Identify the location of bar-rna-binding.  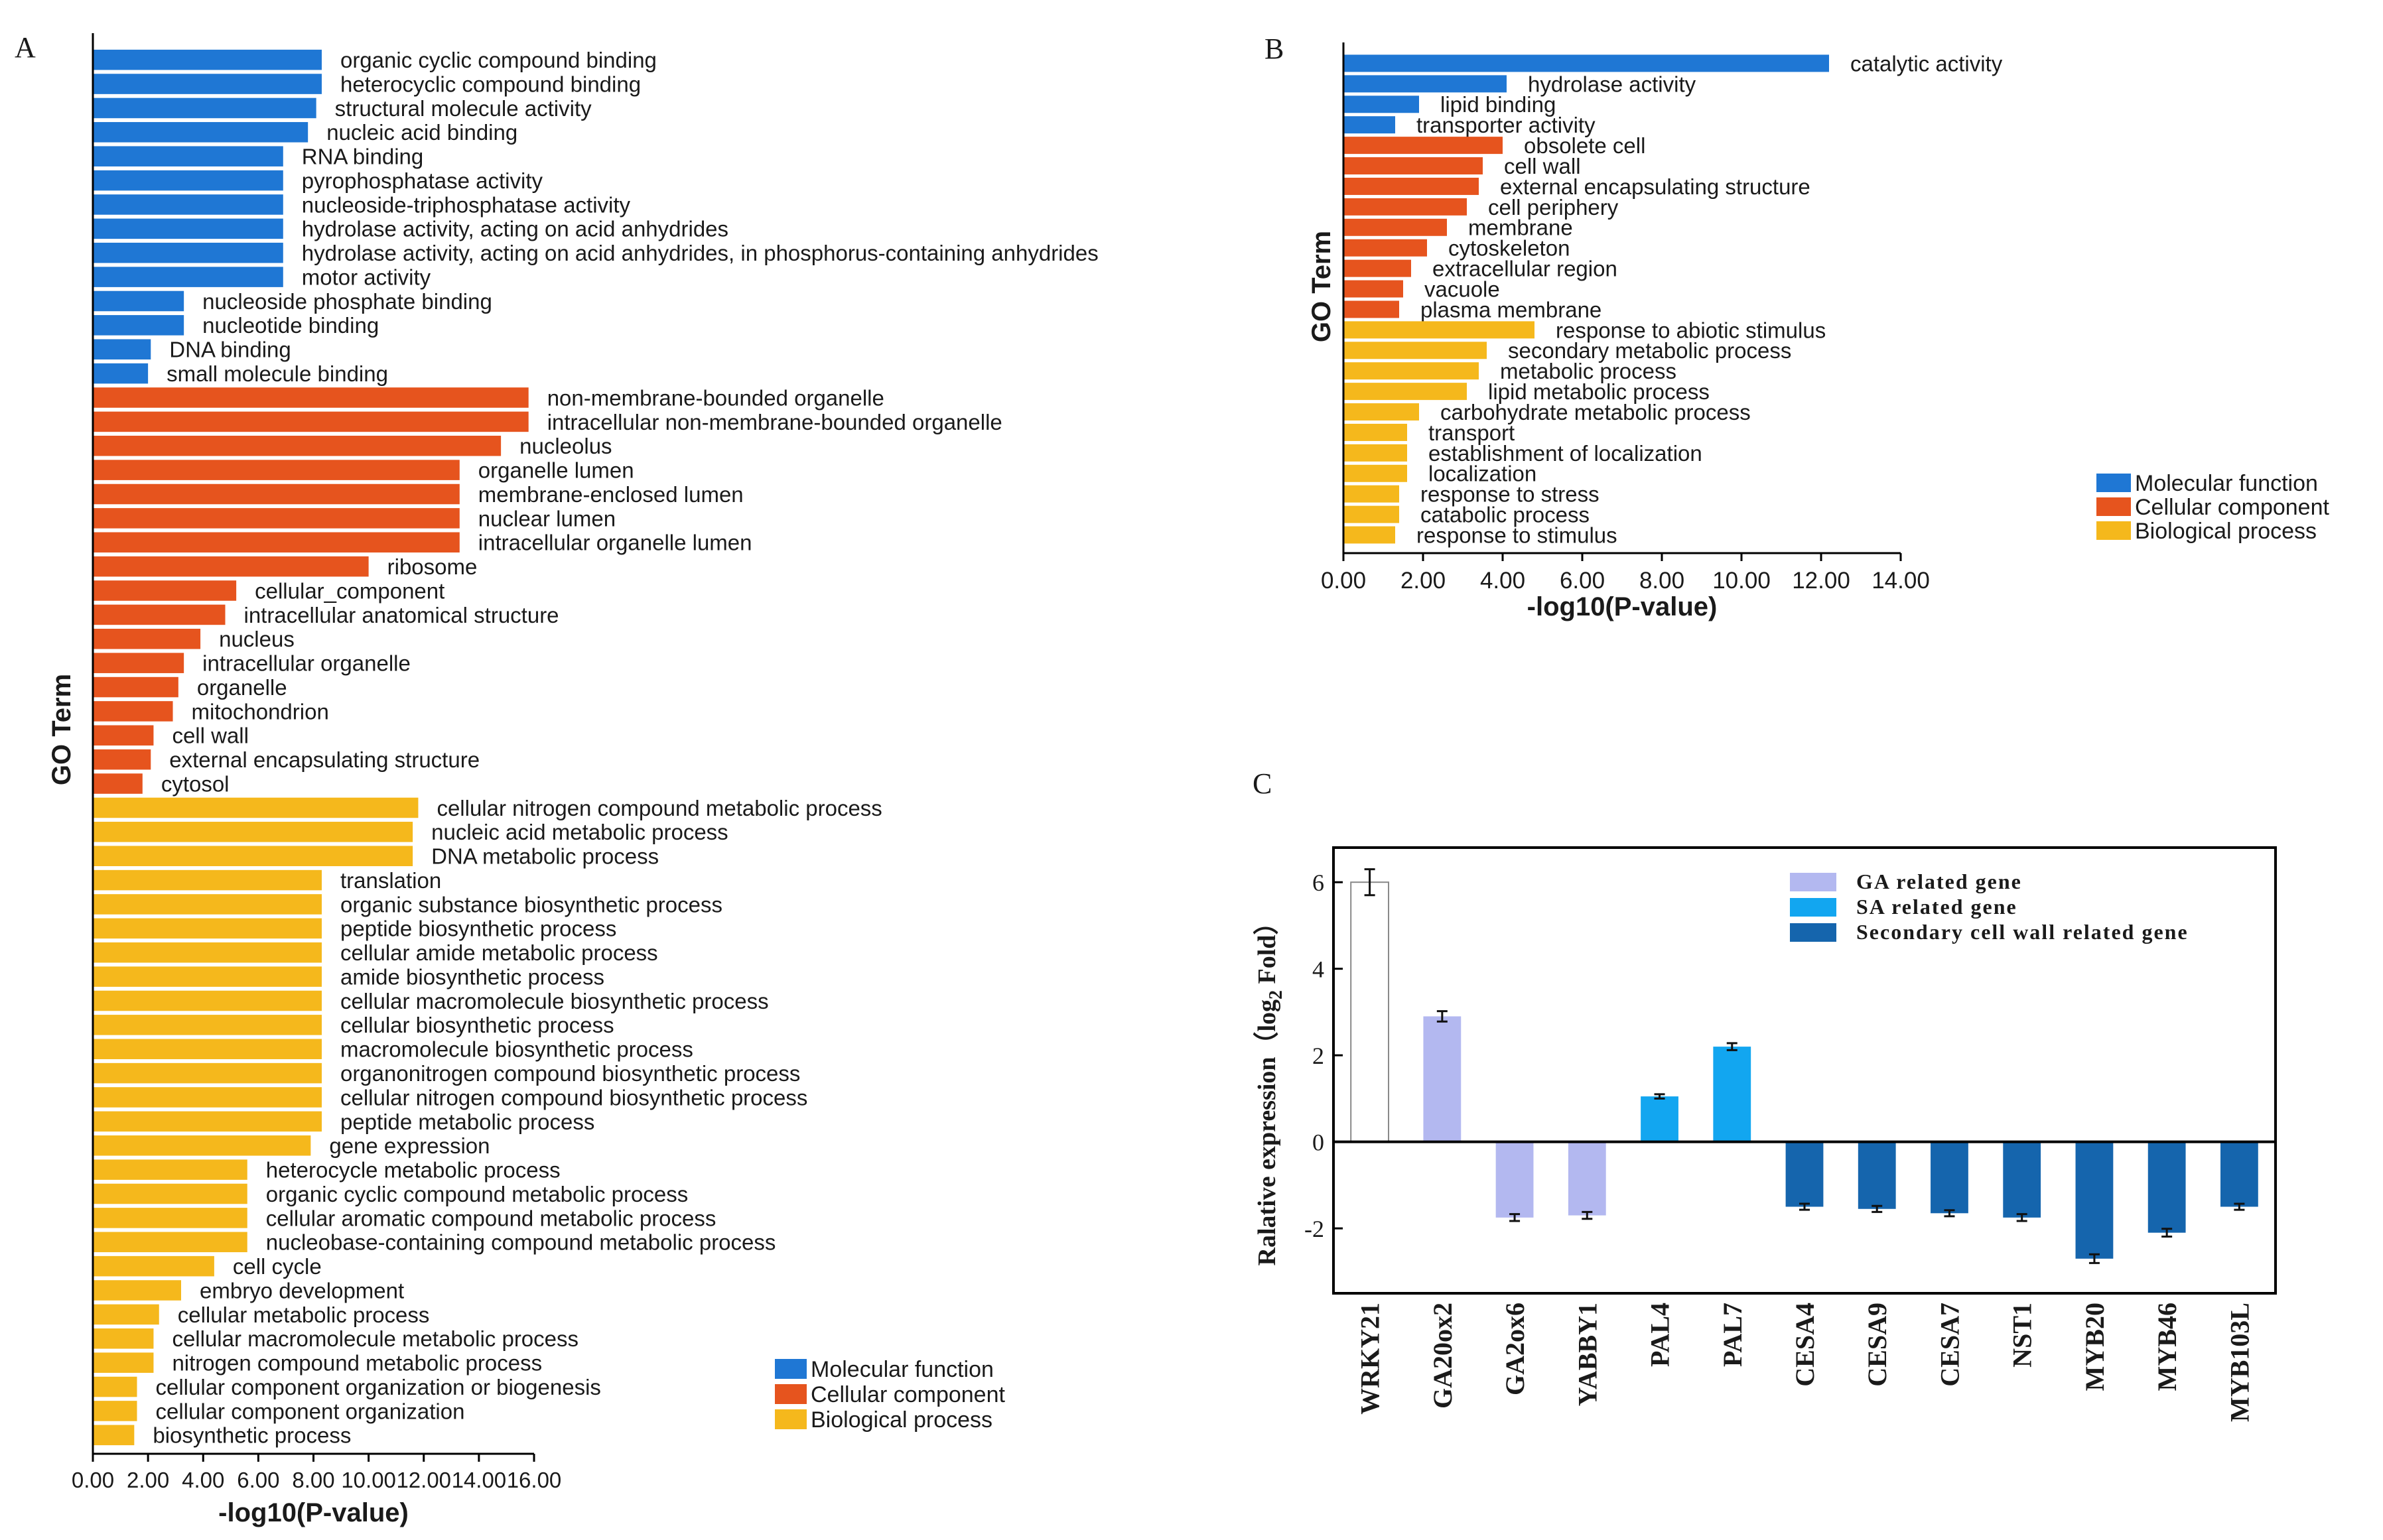
(188, 156).